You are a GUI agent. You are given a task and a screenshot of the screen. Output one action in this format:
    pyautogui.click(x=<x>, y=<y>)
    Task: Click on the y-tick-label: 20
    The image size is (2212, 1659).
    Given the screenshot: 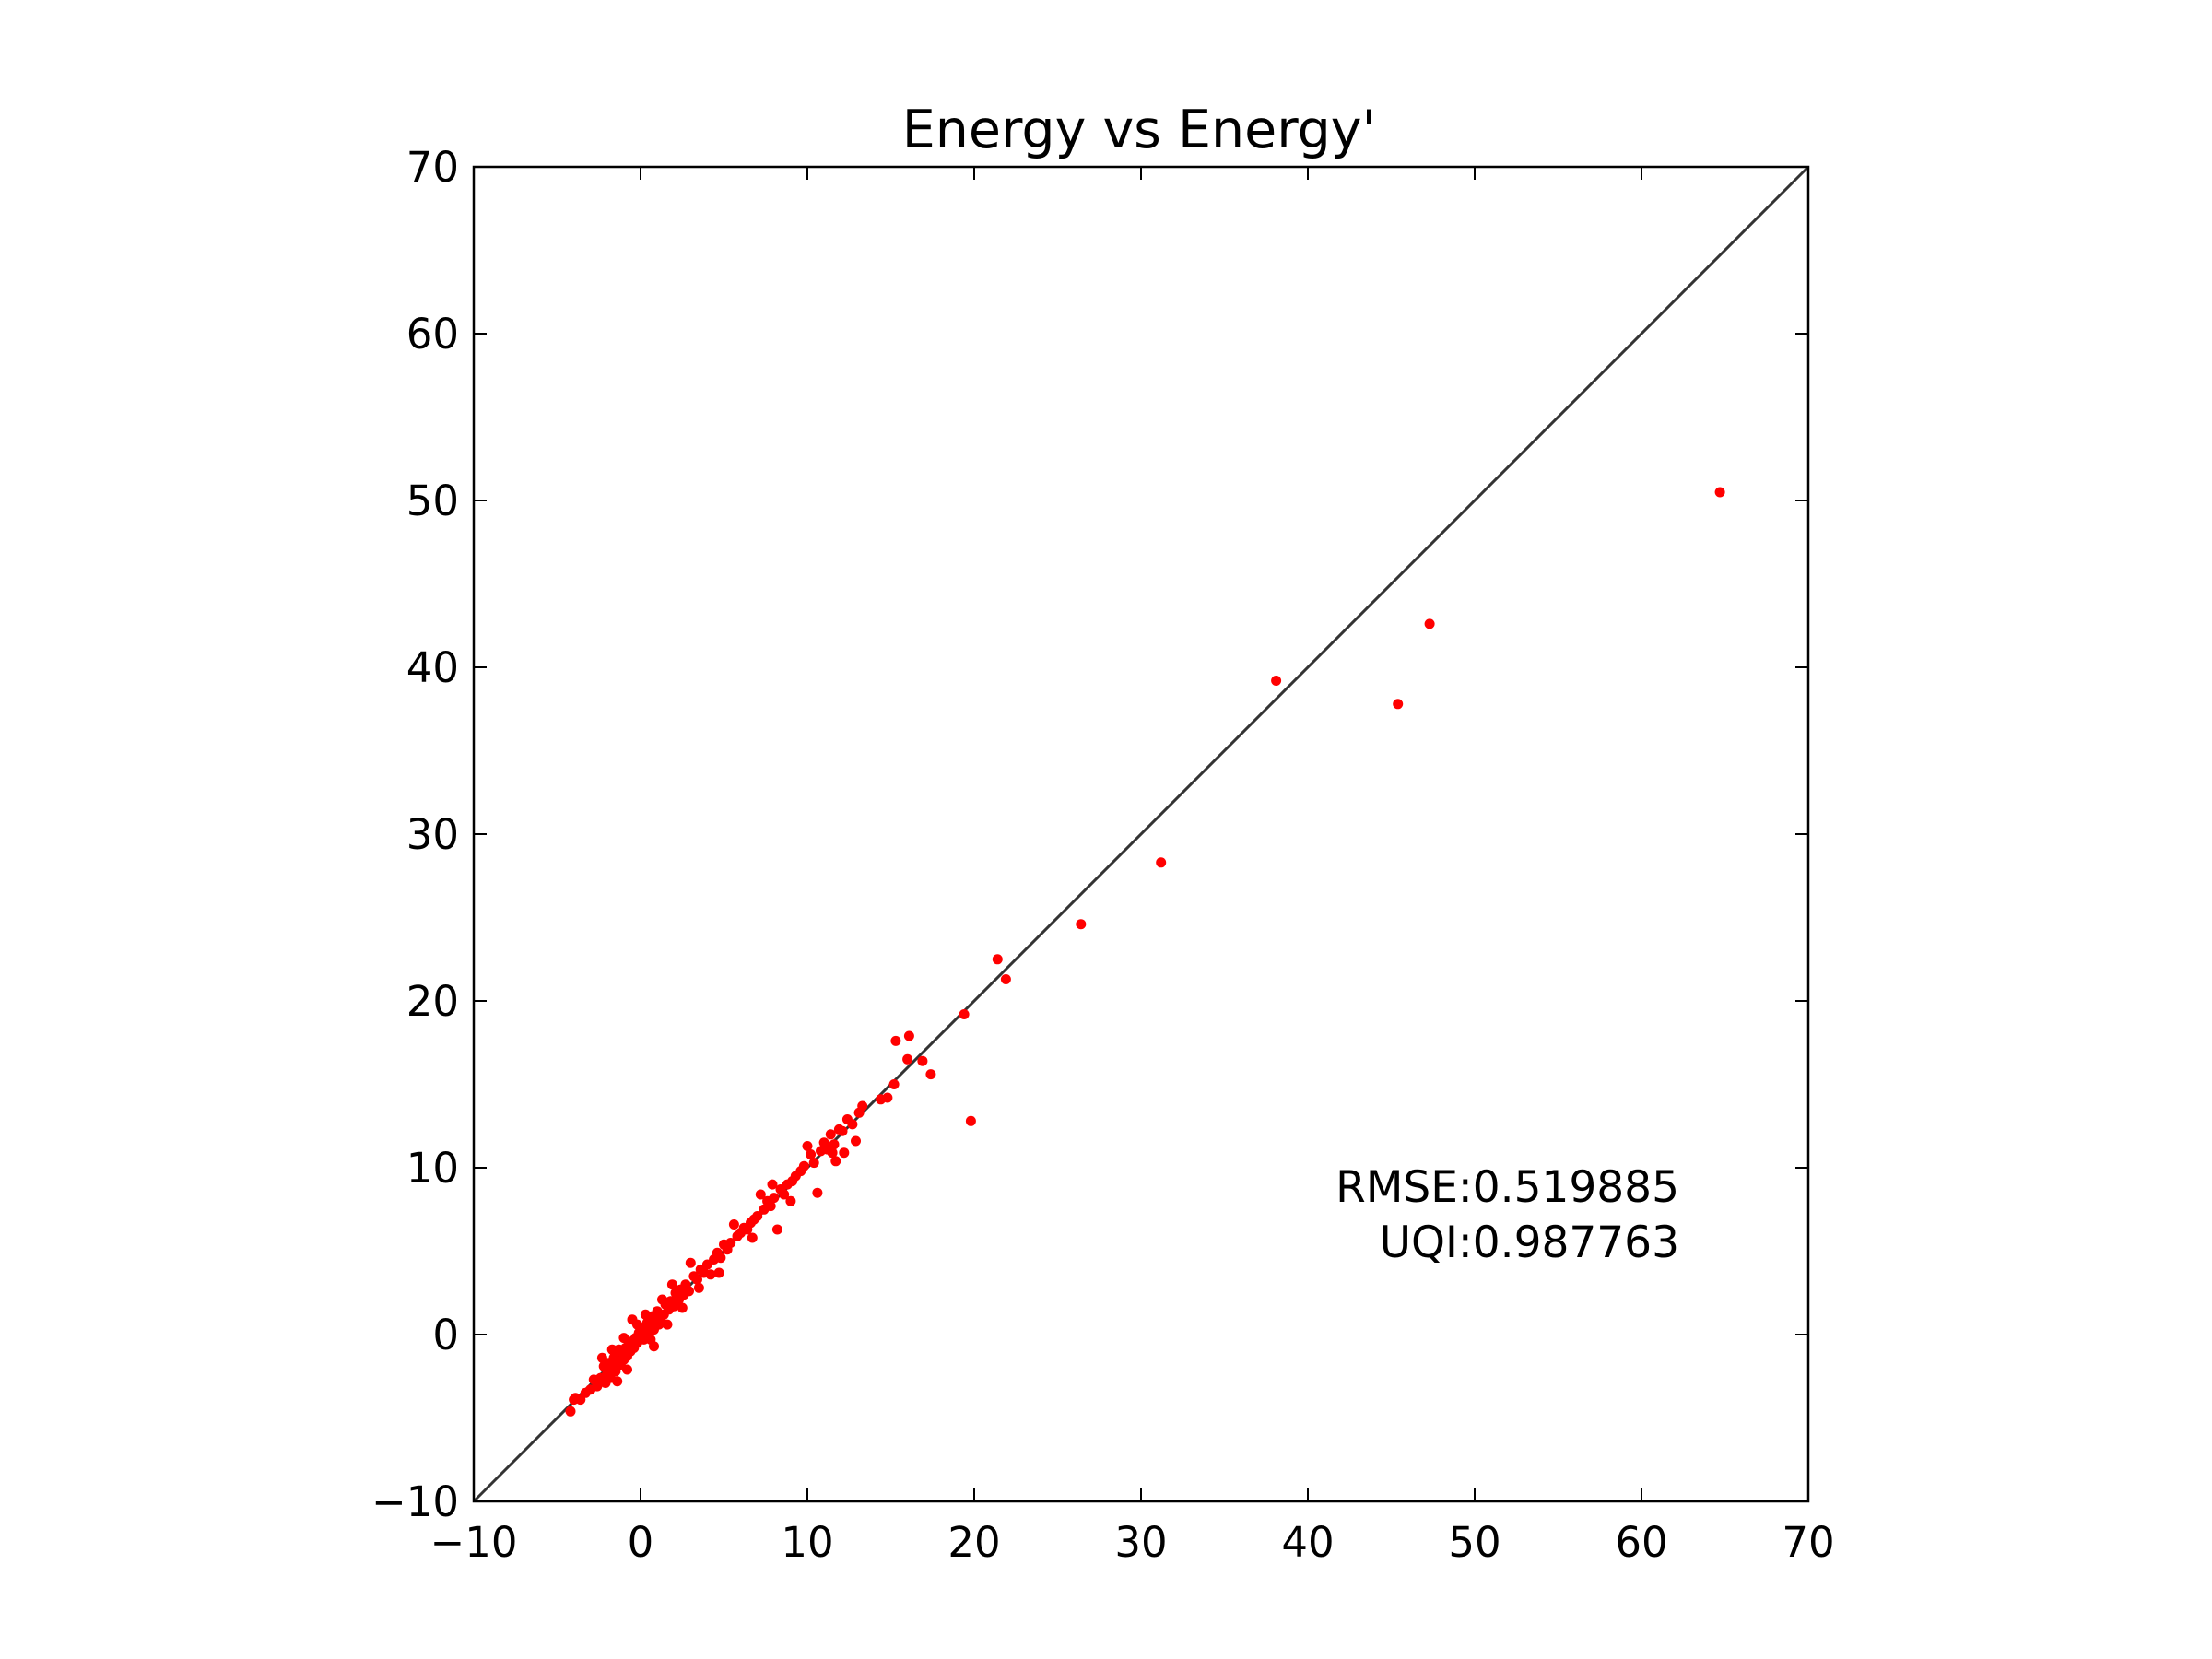 What is the action you would take?
    pyautogui.click(x=432, y=1001)
    